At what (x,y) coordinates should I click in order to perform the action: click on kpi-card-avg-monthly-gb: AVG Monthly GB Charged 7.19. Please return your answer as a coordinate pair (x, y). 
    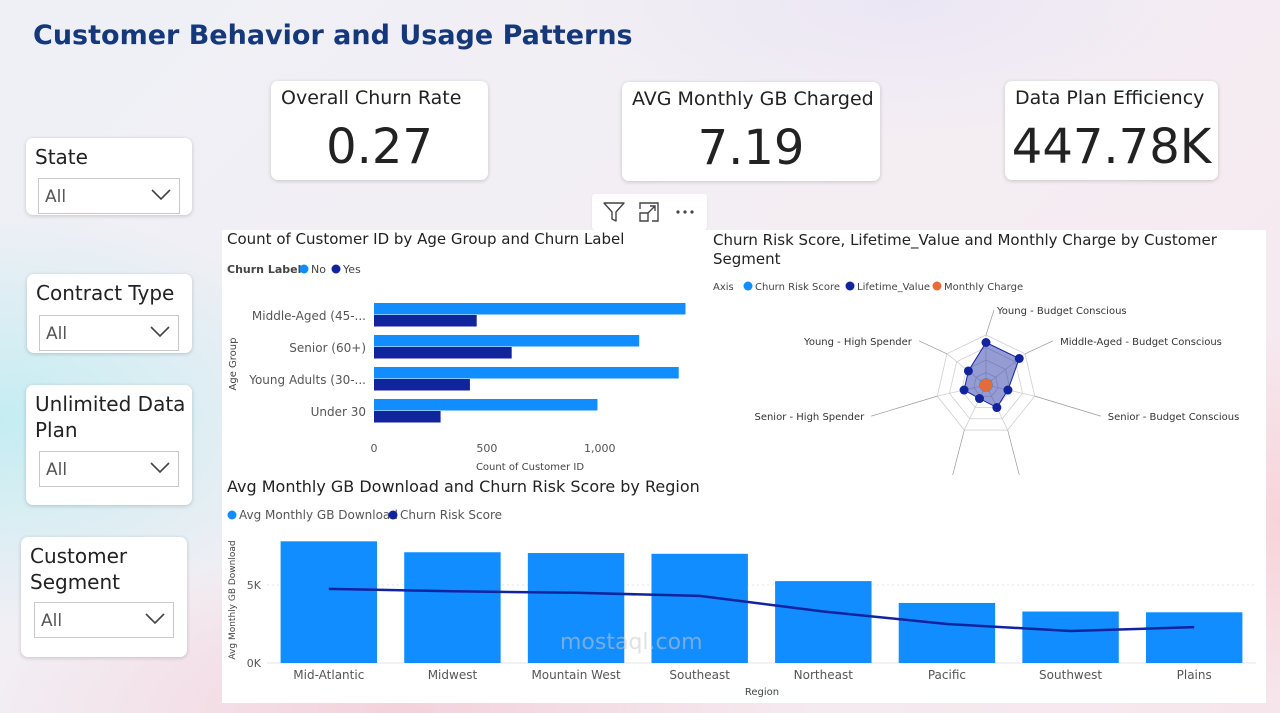
    Looking at the image, I should click on (751, 131).